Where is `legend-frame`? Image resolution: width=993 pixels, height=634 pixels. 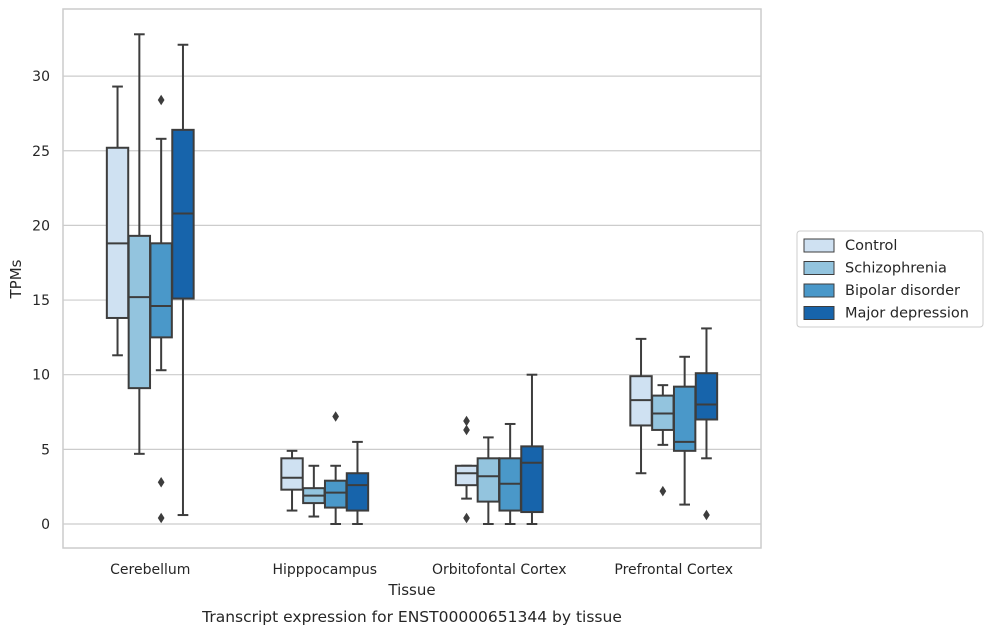
legend-frame is located at coordinates (890, 279).